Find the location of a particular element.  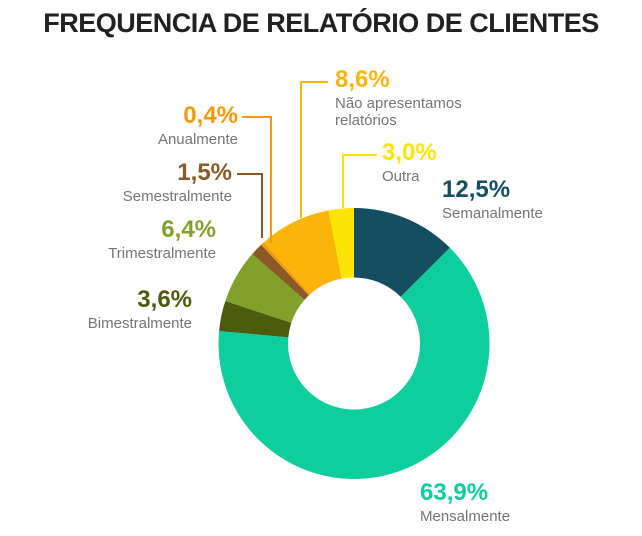

leader-line-anualmente is located at coordinates (257, 179).